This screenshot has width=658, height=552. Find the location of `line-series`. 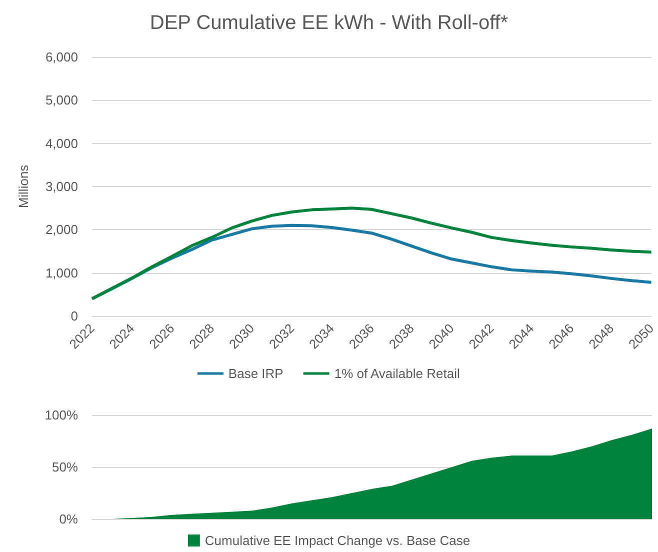

line-series is located at coordinates (371, 253).